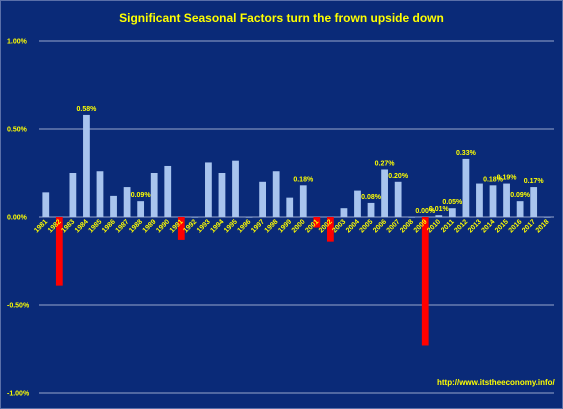 The width and height of the screenshot is (563, 409). What do you see at coordinates (217, 226) in the screenshot?
I see `x-tick-label: 1994` at bounding box center [217, 226].